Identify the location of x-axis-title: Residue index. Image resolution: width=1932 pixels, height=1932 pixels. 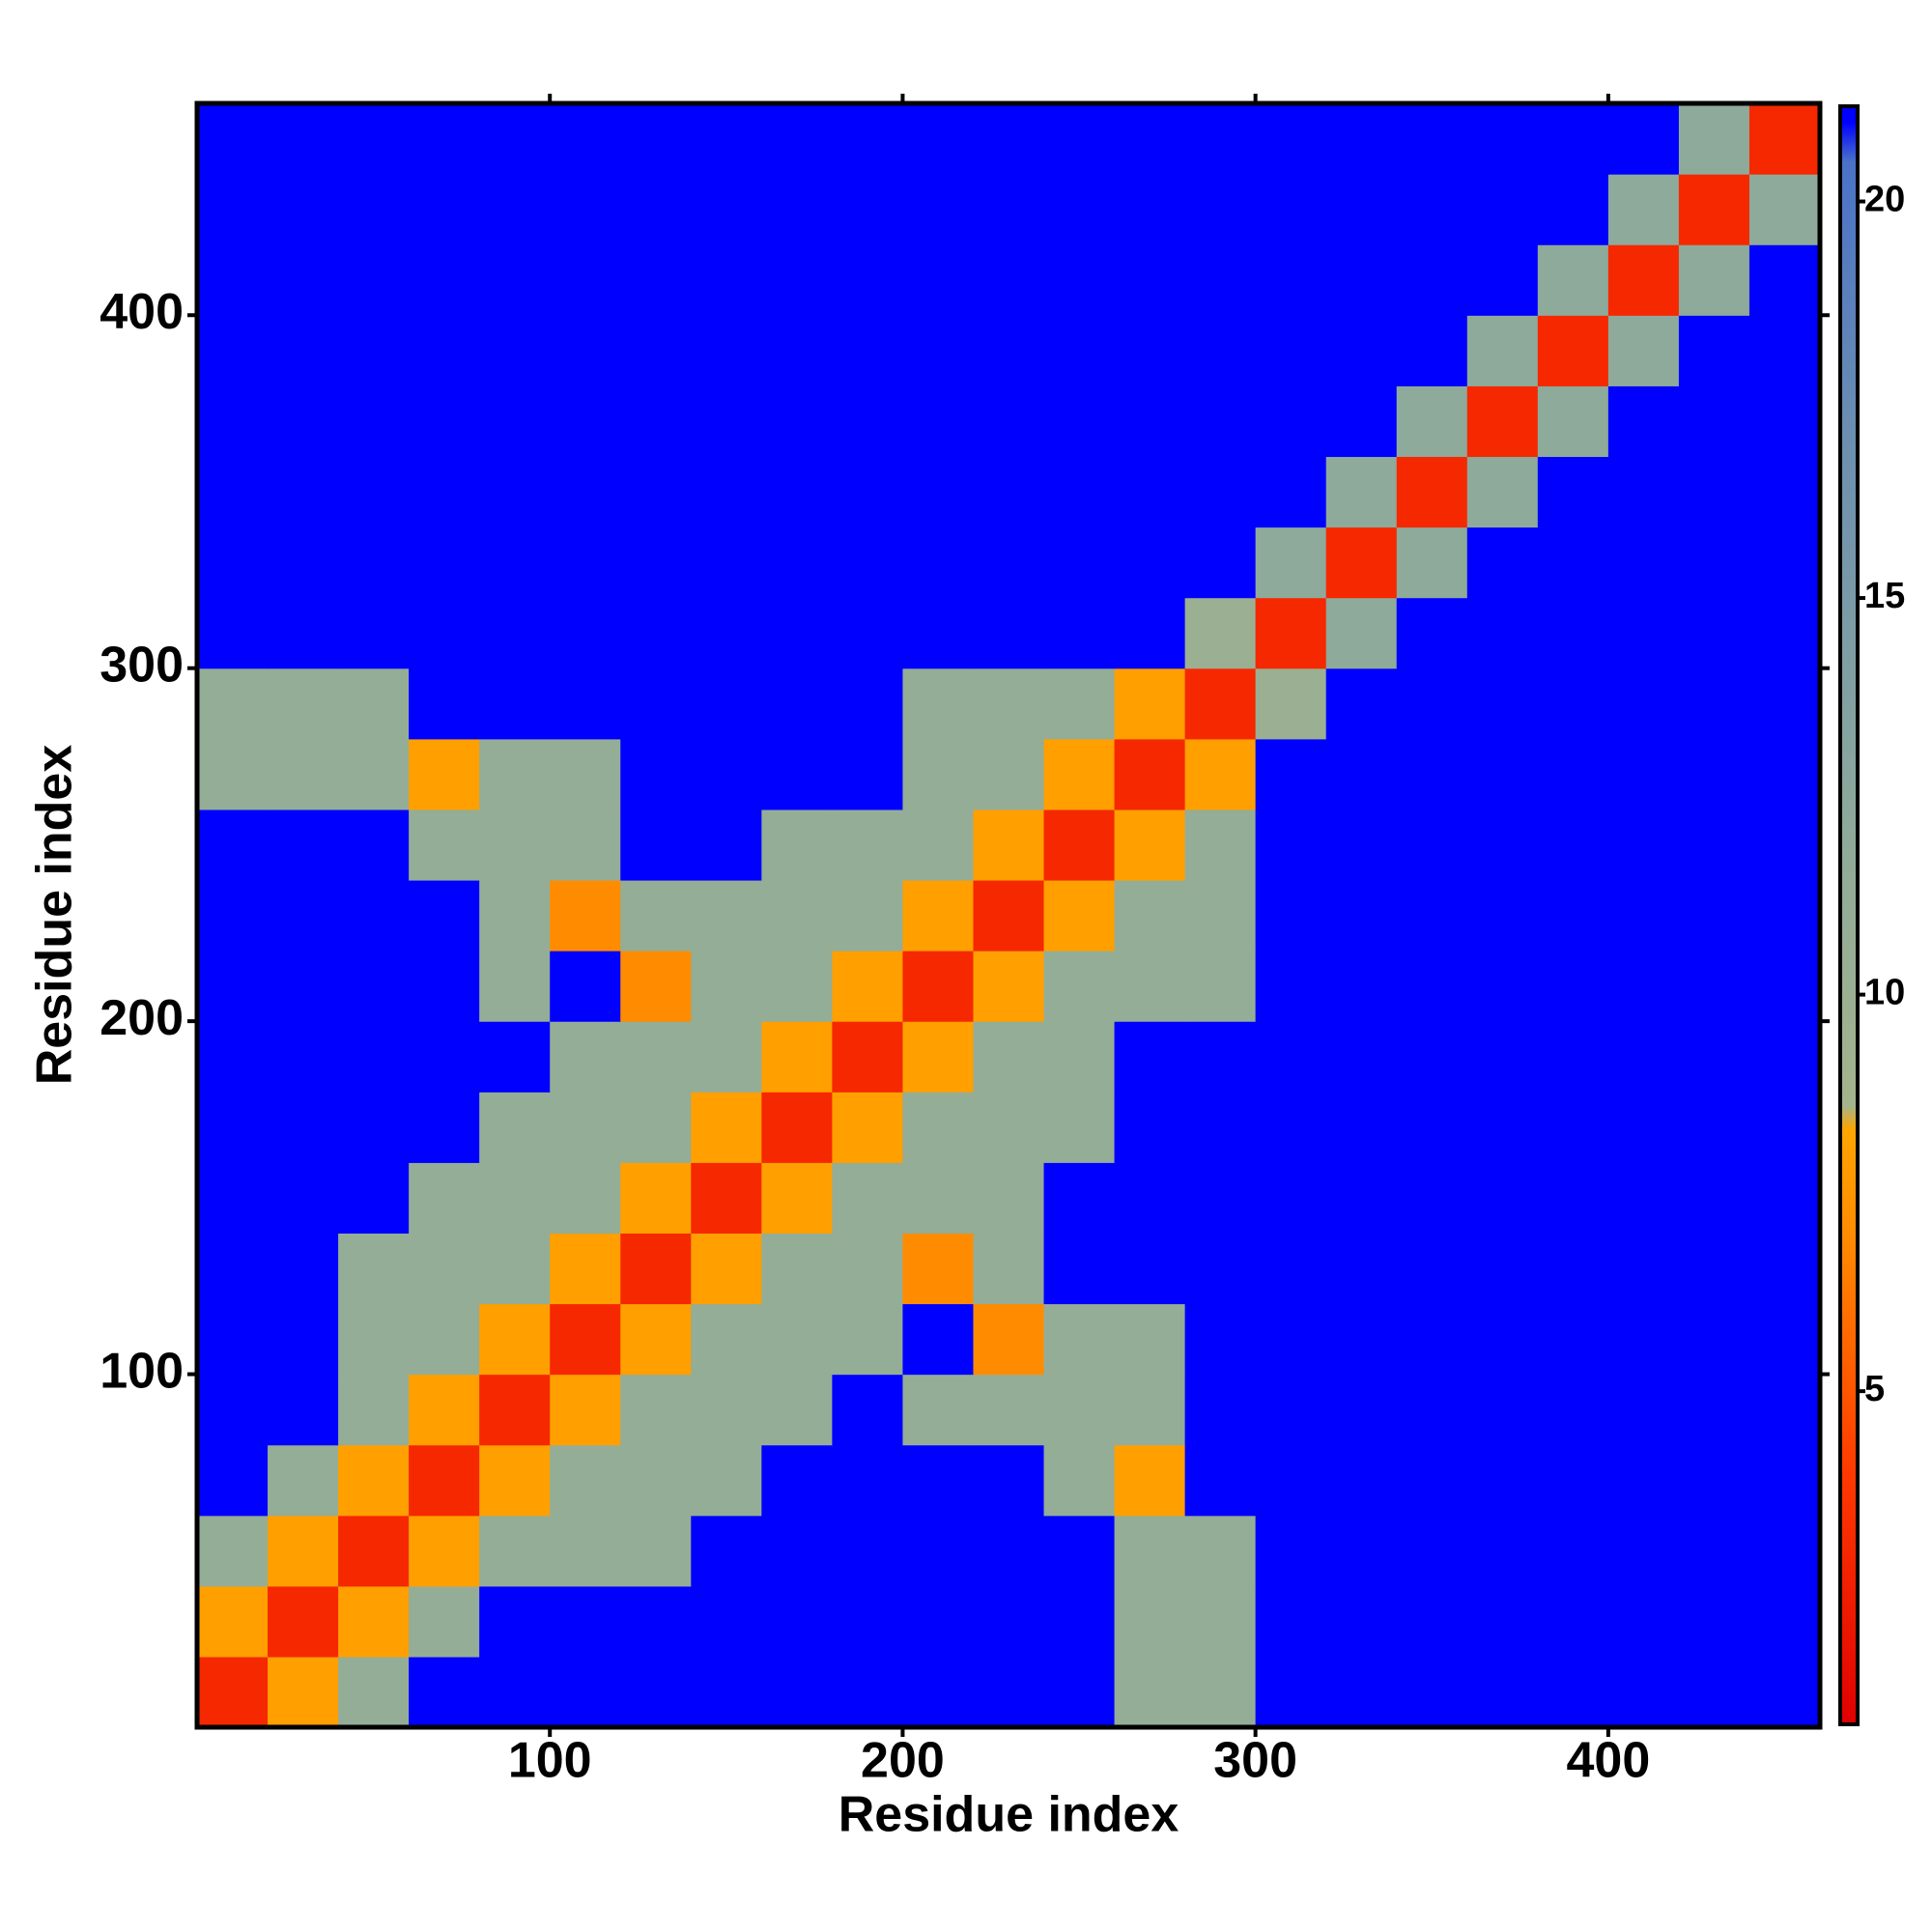
(1008, 1815).